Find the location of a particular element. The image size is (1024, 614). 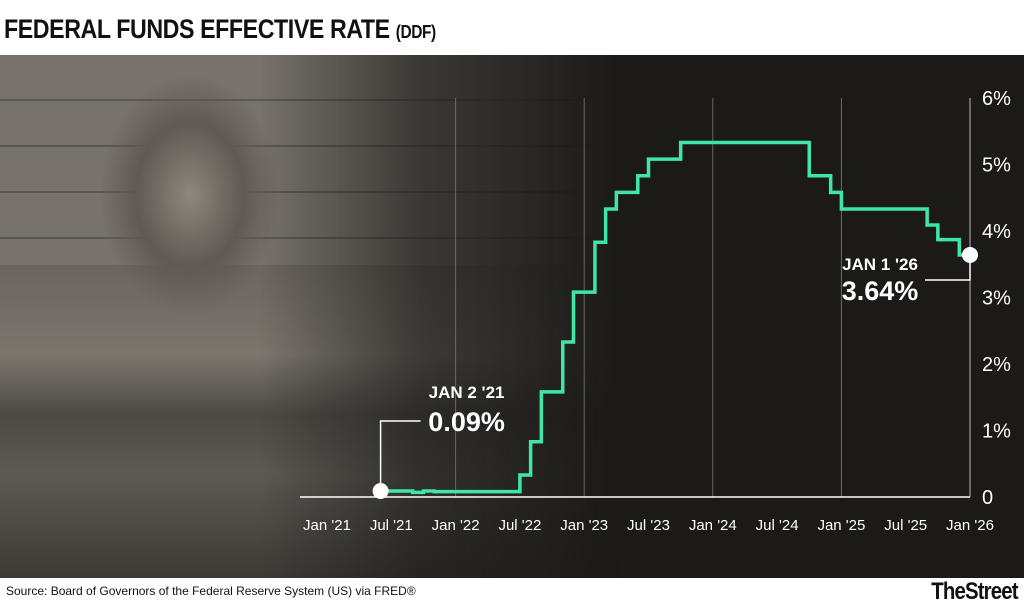

chart-title: FEDERAL FUNDS EFFECTIVE RATE (DDF) is located at coordinates (220, 29).